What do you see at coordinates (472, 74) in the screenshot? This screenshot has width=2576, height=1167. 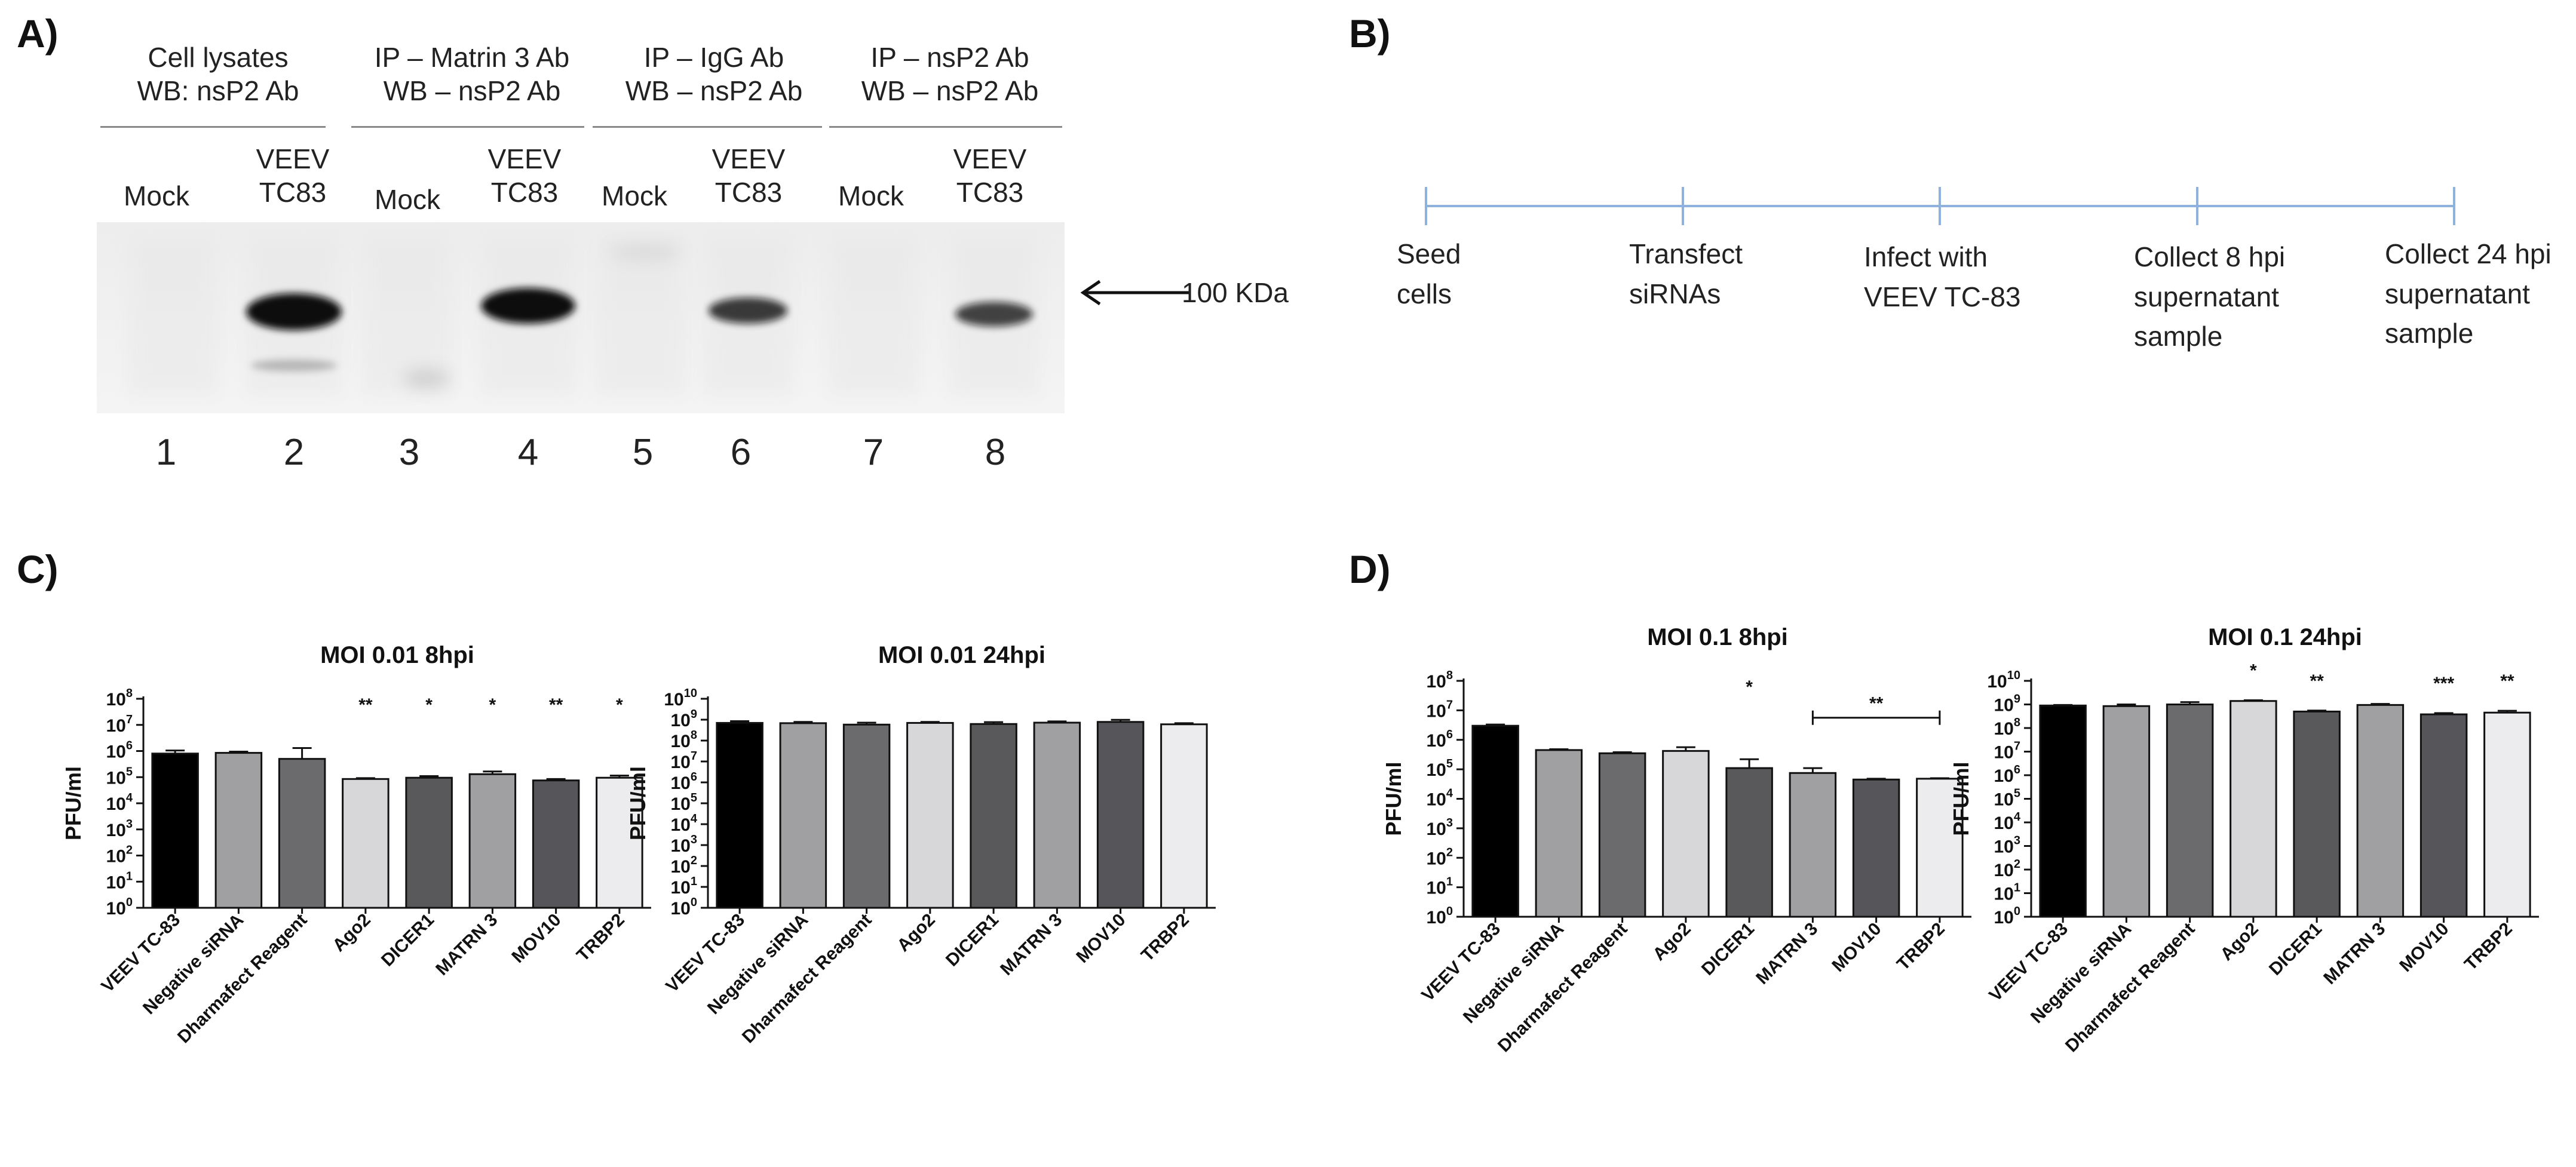 I see `blot-group-header: IP – Matrin 3 Ab WB – nsP2 Ab` at bounding box center [472, 74].